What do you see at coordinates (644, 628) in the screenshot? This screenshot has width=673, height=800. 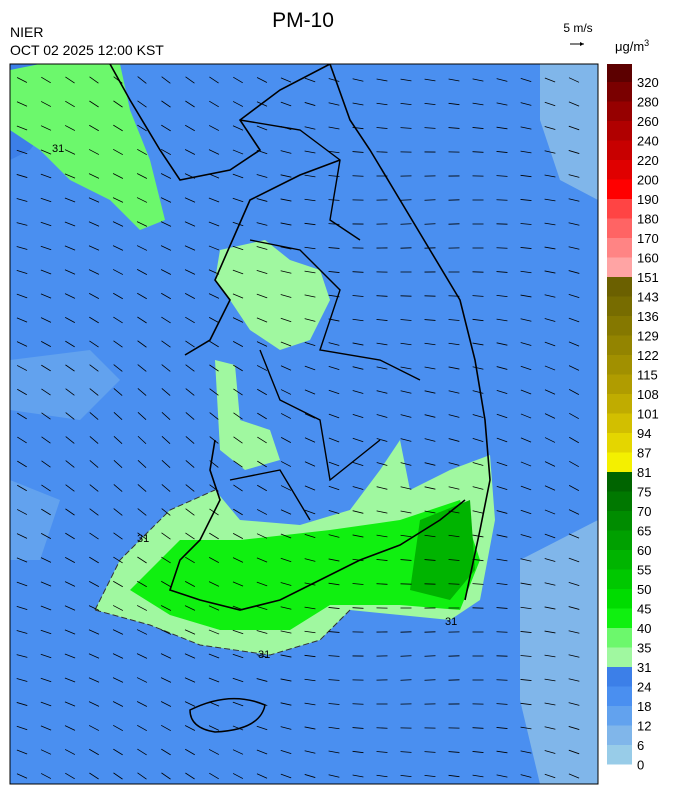 I see `colorbar-label: 40` at bounding box center [644, 628].